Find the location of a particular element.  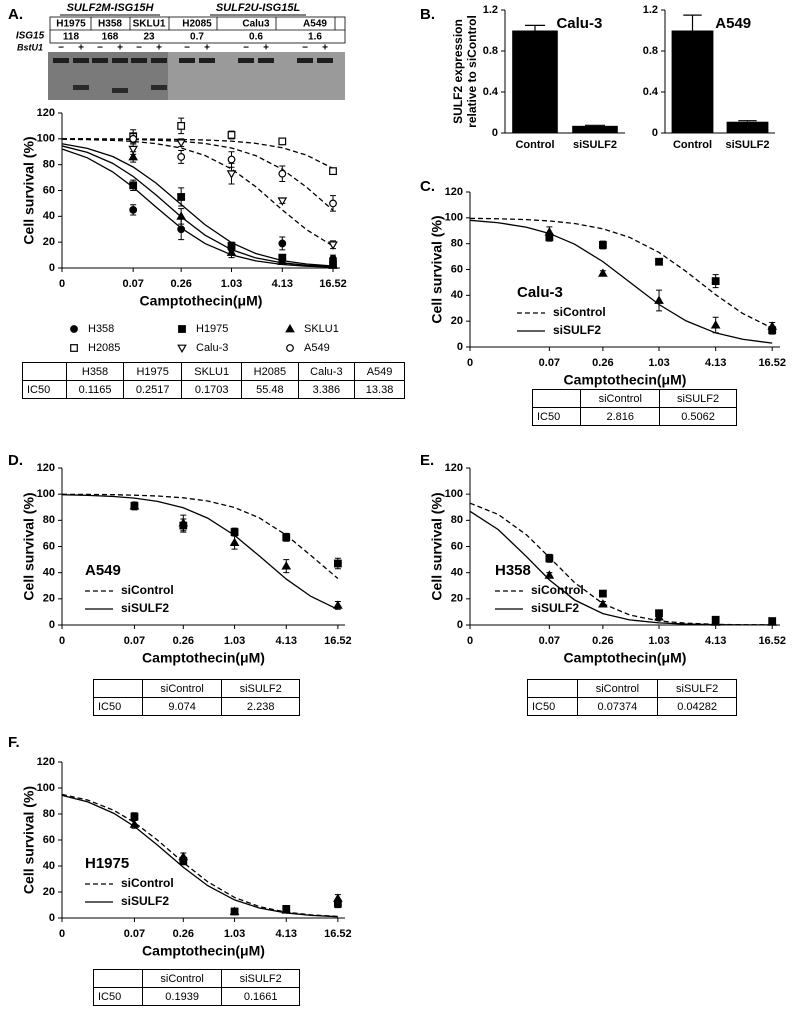

x-tick-label: 0 is located at coordinates (470, 641).